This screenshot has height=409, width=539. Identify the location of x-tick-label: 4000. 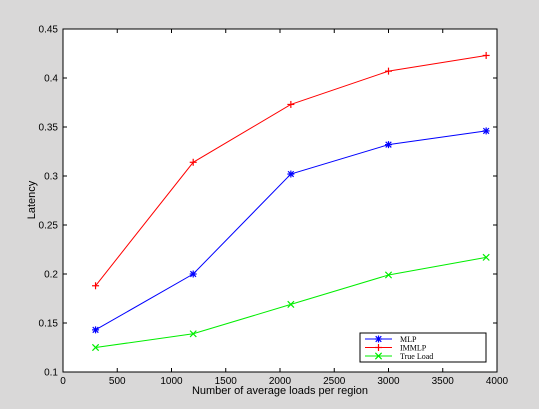
(497, 381).